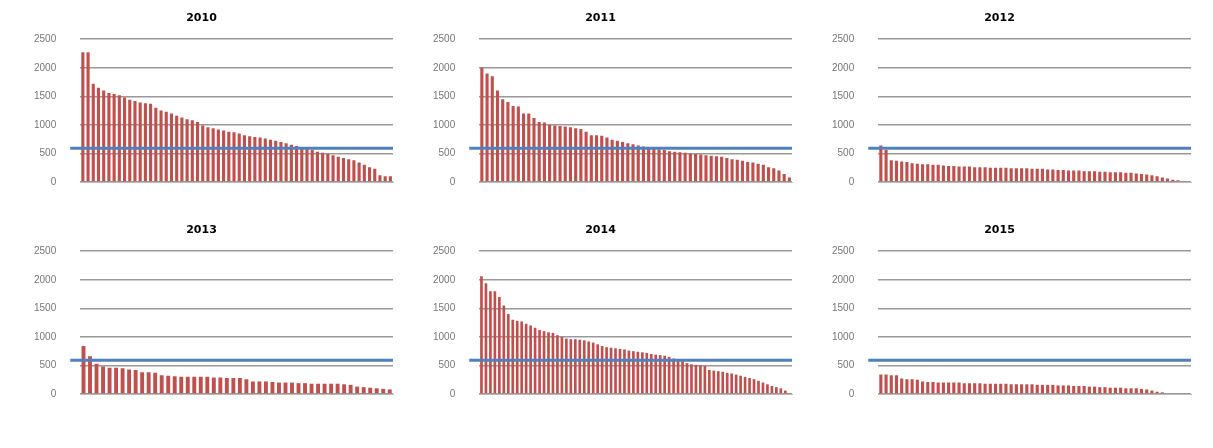  Describe the element at coordinates (843, 67) in the screenshot. I see `y-tick-label: 2000` at that location.